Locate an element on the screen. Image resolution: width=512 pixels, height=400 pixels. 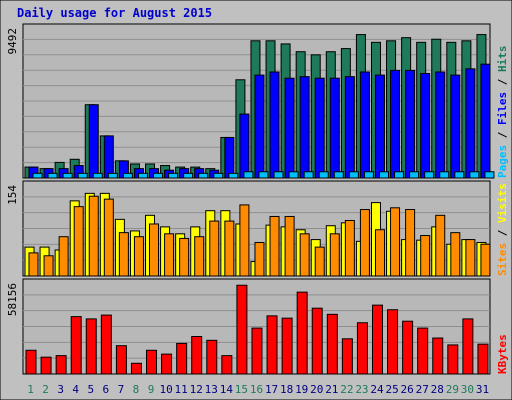
legend-entry-pages: Pages is located at coordinates (502, 161).